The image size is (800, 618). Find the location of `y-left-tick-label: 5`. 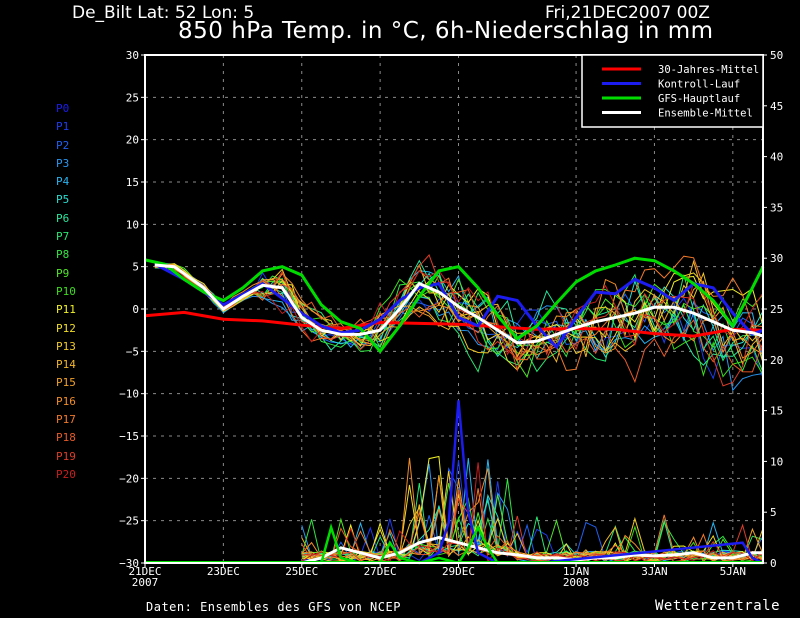

y-left-tick-label: 5 is located at coordinates (135, 267).